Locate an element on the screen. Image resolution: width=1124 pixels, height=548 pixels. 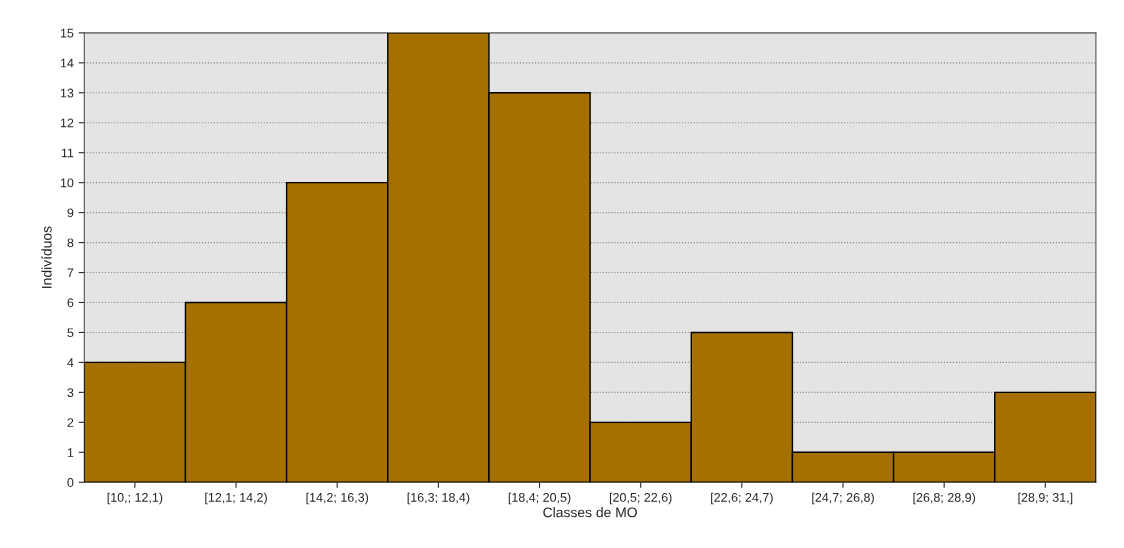
y-tick-label: 7 is located at coordinates (70, 273).